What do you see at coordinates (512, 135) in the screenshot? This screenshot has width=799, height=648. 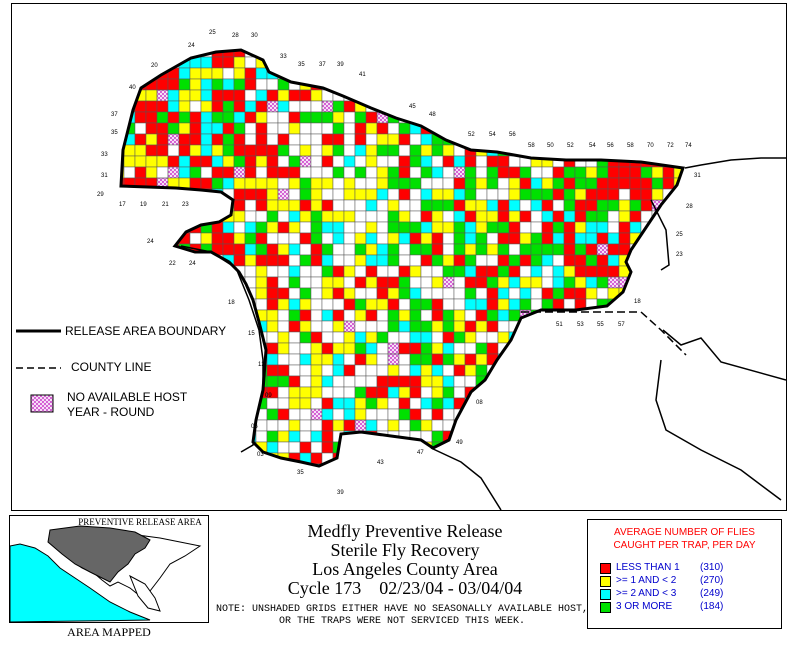 I see `grid-label: 56` at bounding box center [512, 135].